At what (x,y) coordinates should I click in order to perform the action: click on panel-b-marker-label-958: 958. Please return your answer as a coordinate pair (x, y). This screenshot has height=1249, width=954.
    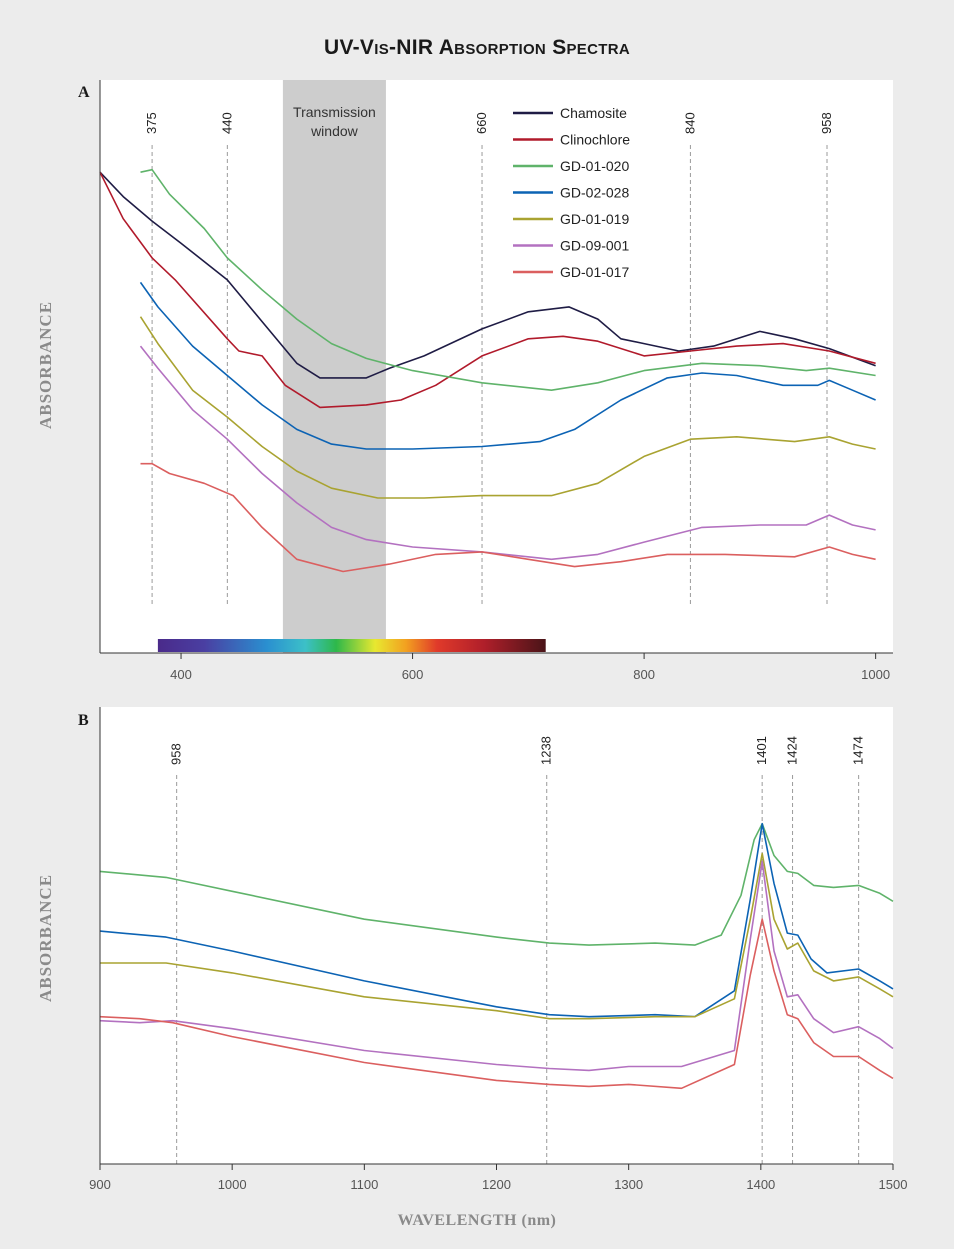
    Looking at the image, I should click on (176, 754).